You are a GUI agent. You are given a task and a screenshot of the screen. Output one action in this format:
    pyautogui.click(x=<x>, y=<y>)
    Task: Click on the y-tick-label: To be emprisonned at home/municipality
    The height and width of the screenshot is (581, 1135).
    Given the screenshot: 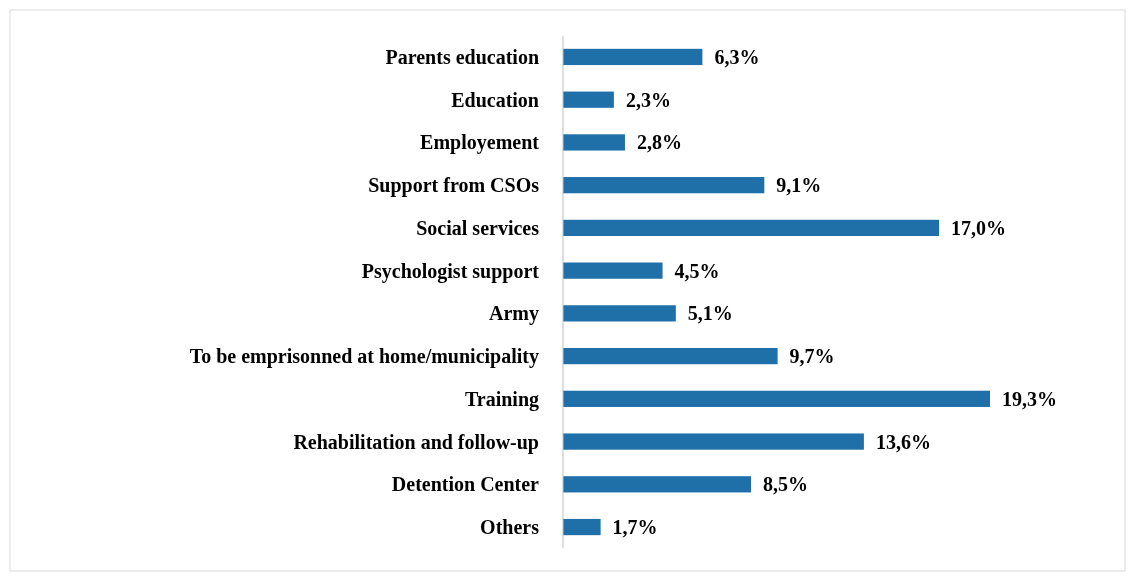 What is the action you would take?
    pyautogui.click(x=364, y=357)
    